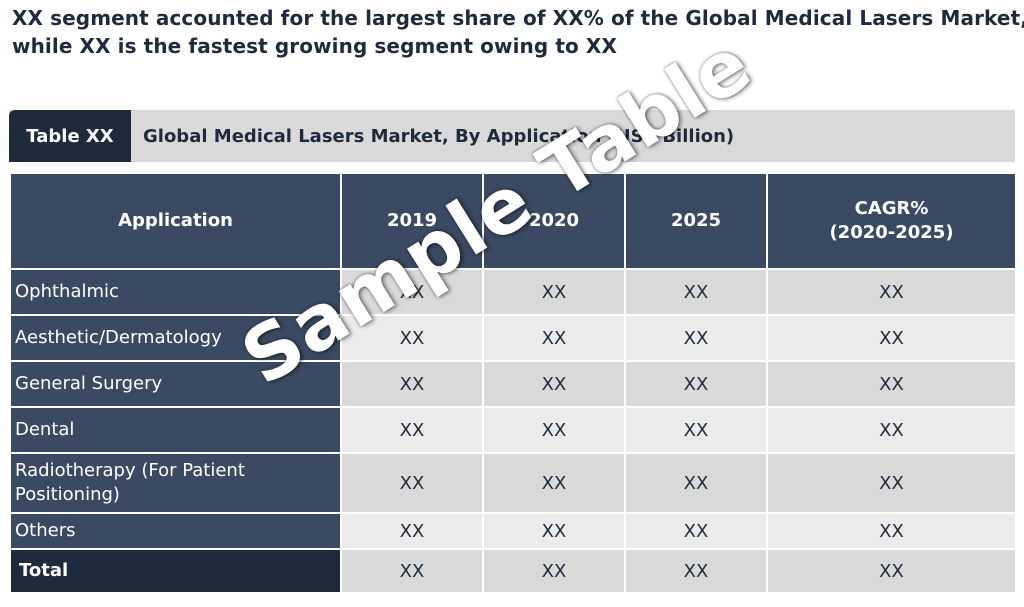 The width and height of the screenshot is (1024, 607). Describe the element at coordinates (891, 208) in the screenshot. I see `col-header-cagr-line-1: CAGR%` at that location.